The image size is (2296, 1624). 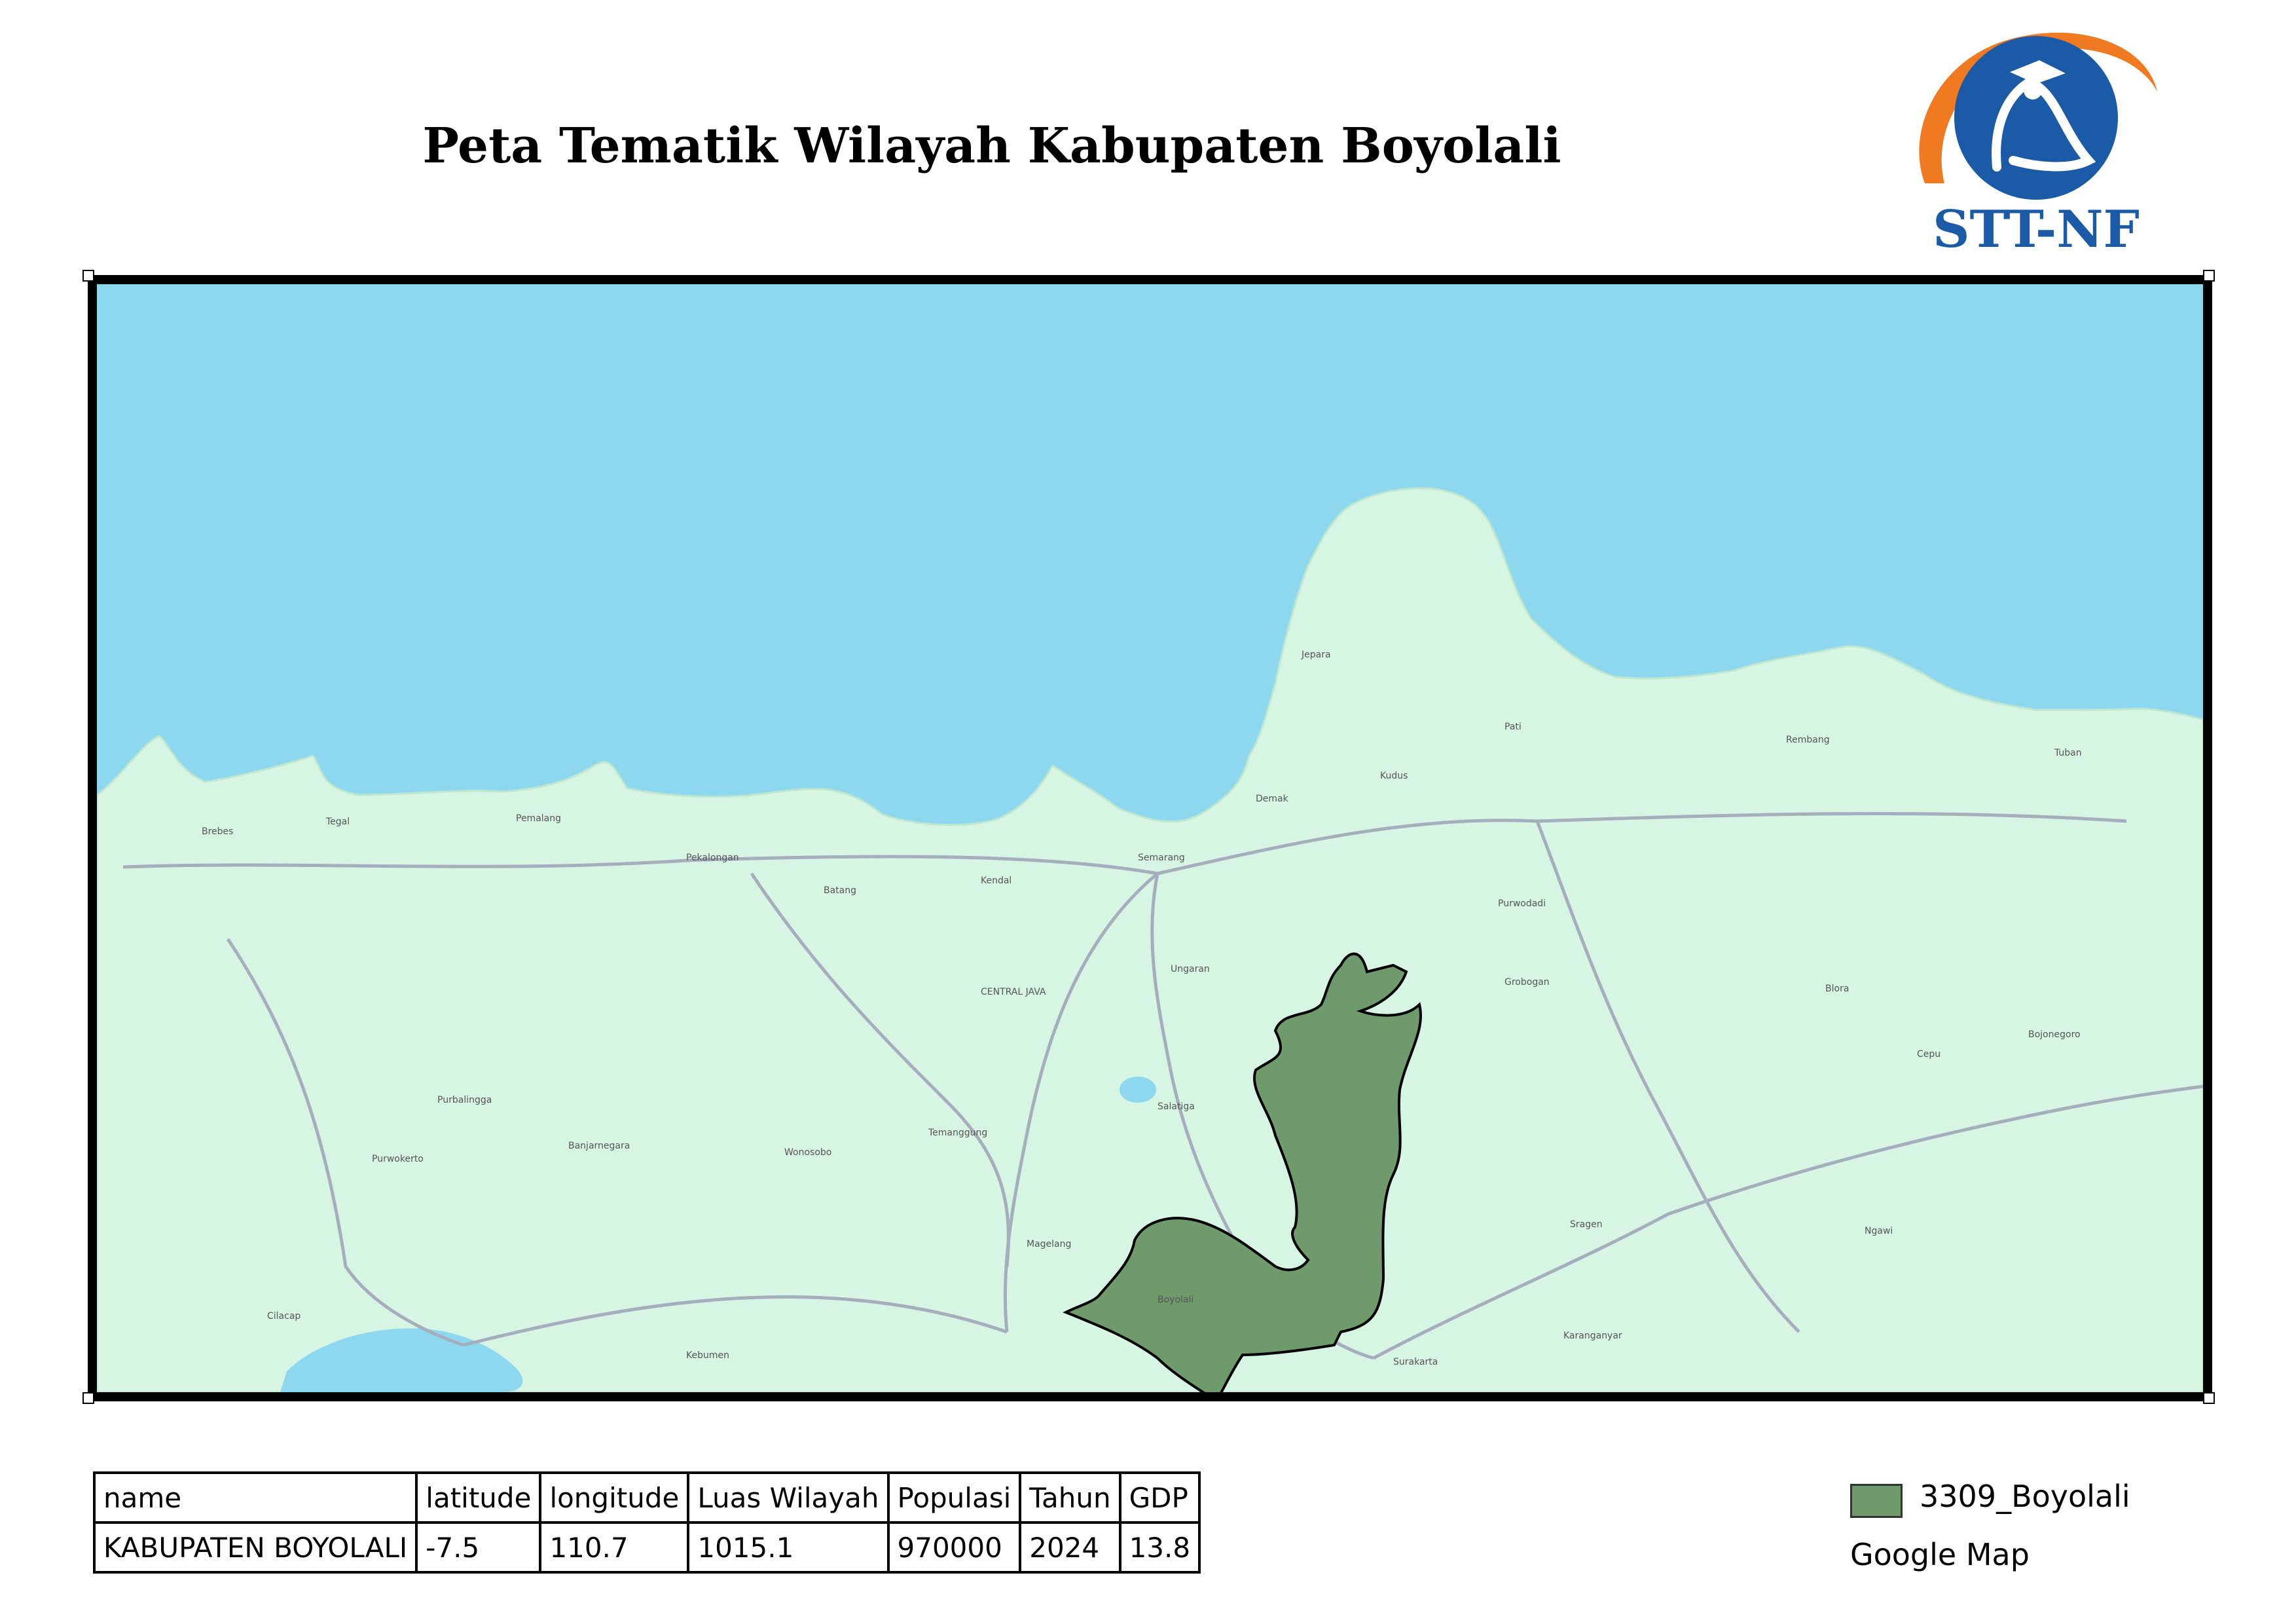 I want to click on place-label-sragen: Sragen, so click(x=1586, y=1224).